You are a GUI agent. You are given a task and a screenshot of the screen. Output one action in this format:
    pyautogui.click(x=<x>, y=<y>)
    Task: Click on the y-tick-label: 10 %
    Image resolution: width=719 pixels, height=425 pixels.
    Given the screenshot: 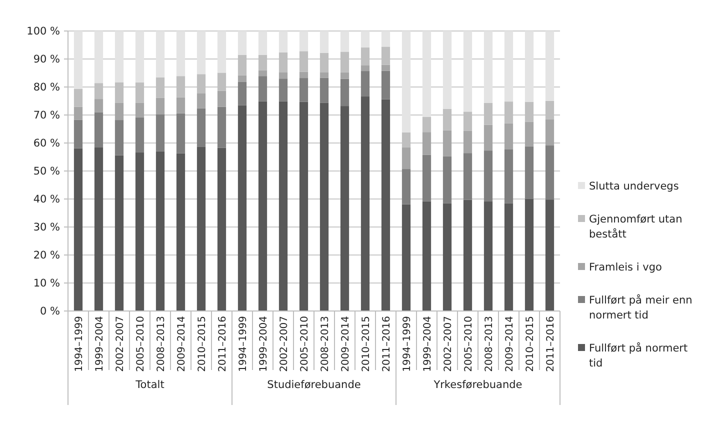 What is the action you would take?
    pyautogui.click(x=46, y=284)
    